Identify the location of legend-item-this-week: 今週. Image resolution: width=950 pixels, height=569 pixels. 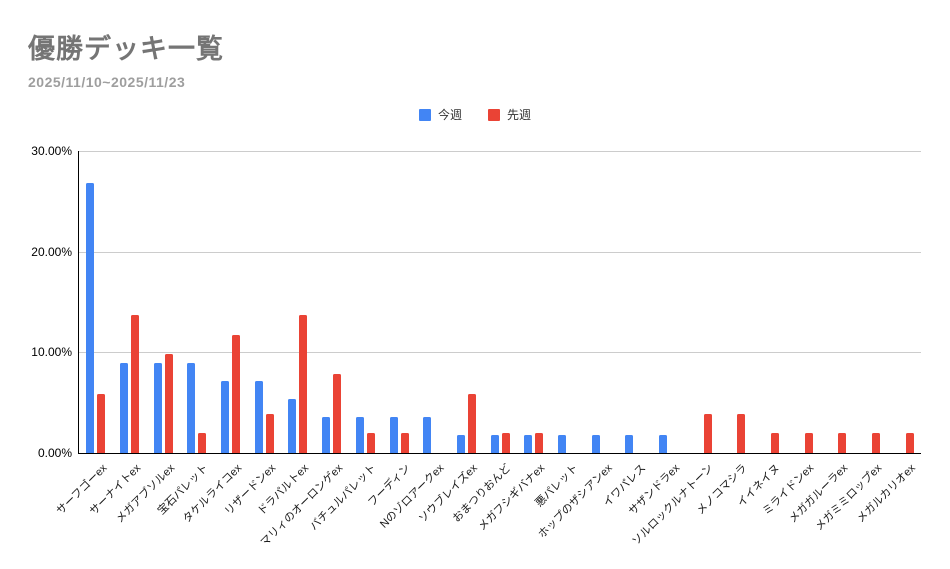
(440, 114).